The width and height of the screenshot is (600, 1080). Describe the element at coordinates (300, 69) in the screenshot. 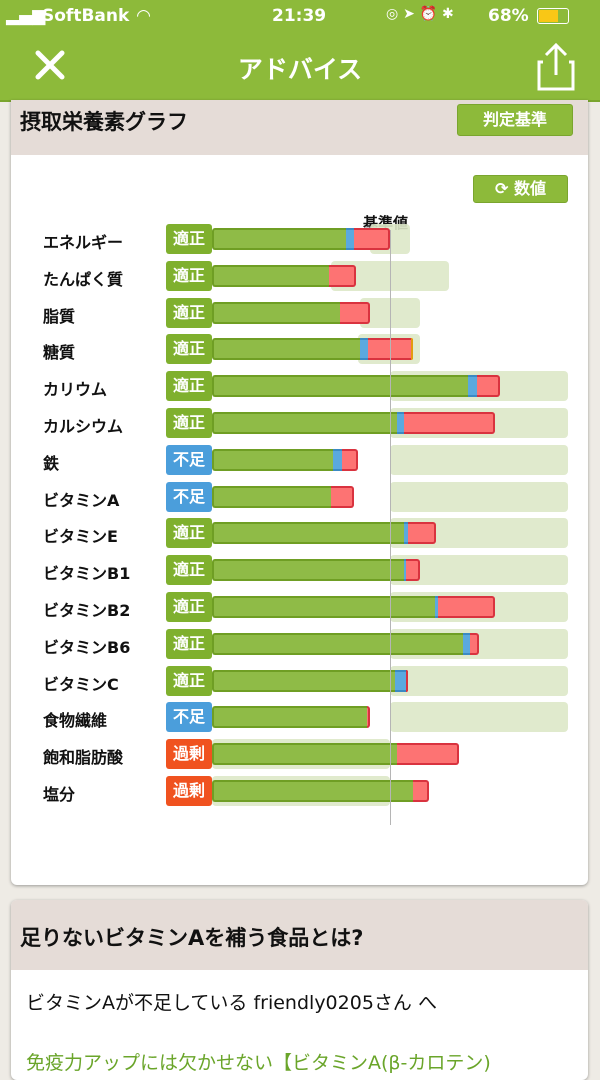

I see `page-title: アドバイス` at that location.